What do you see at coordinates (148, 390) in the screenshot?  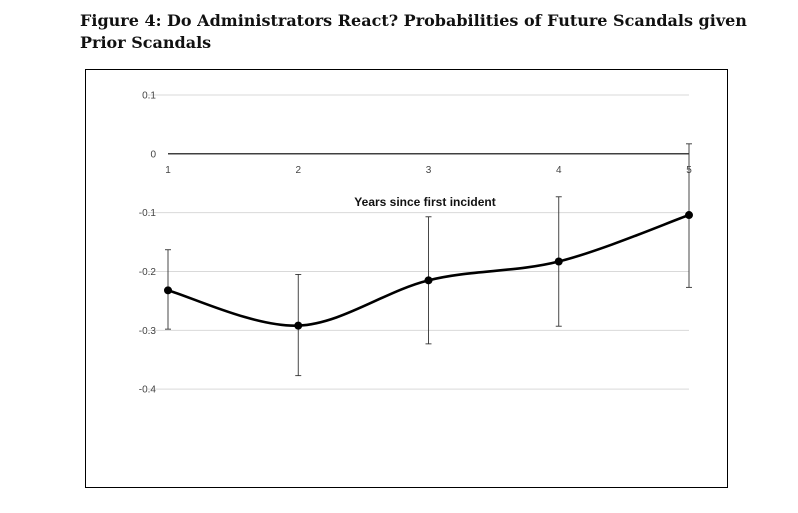 I see `y-tick-label: -0.4` at bounding box center [148, 390].